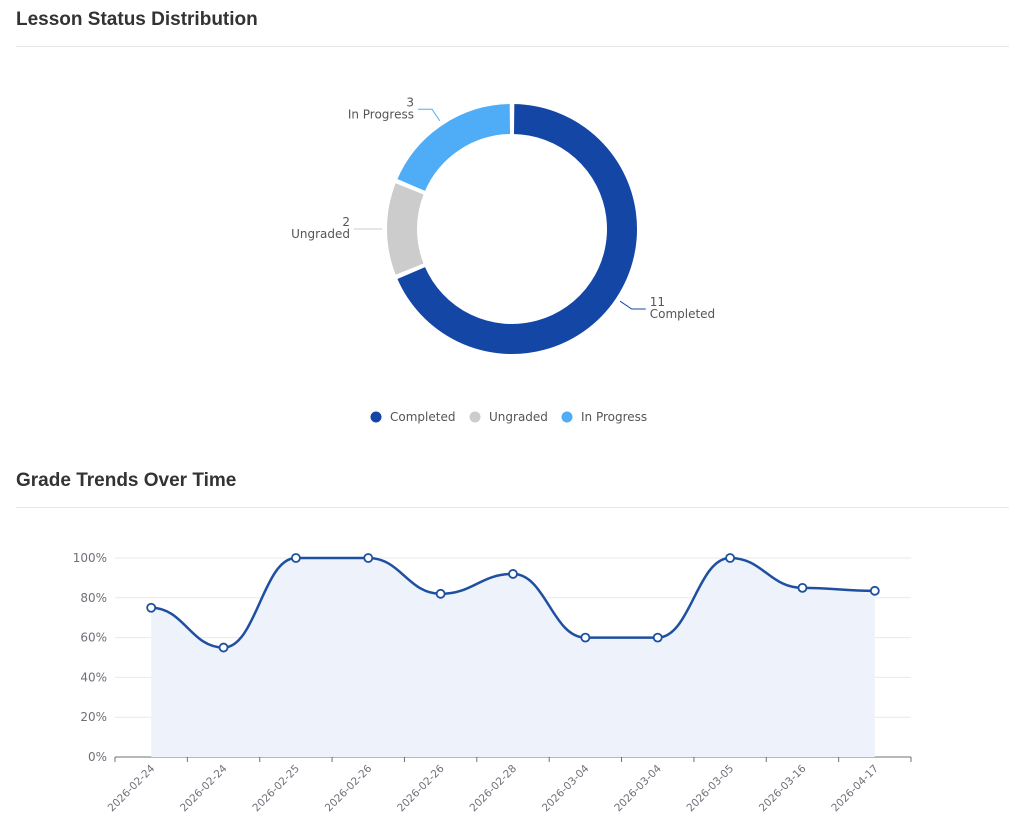 This screenshot has height=817, width=1024. What do you see at coordinates (711, 789) in the screenshot?
I see `x-tick-label: 2026-03-05` at bounding box center [711, 789].